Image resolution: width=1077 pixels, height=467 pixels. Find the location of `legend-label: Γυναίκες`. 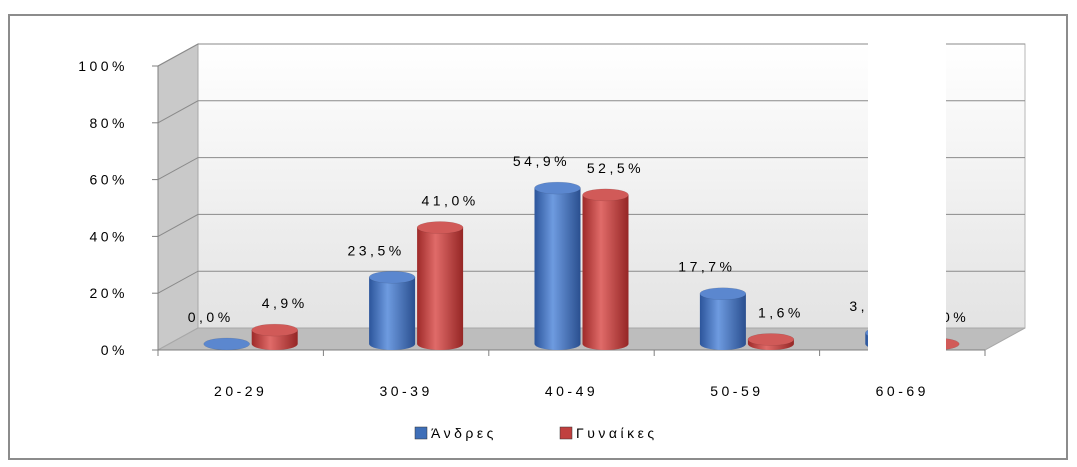

legend-label: Γυναίκες is located at coordinates (617, 433).